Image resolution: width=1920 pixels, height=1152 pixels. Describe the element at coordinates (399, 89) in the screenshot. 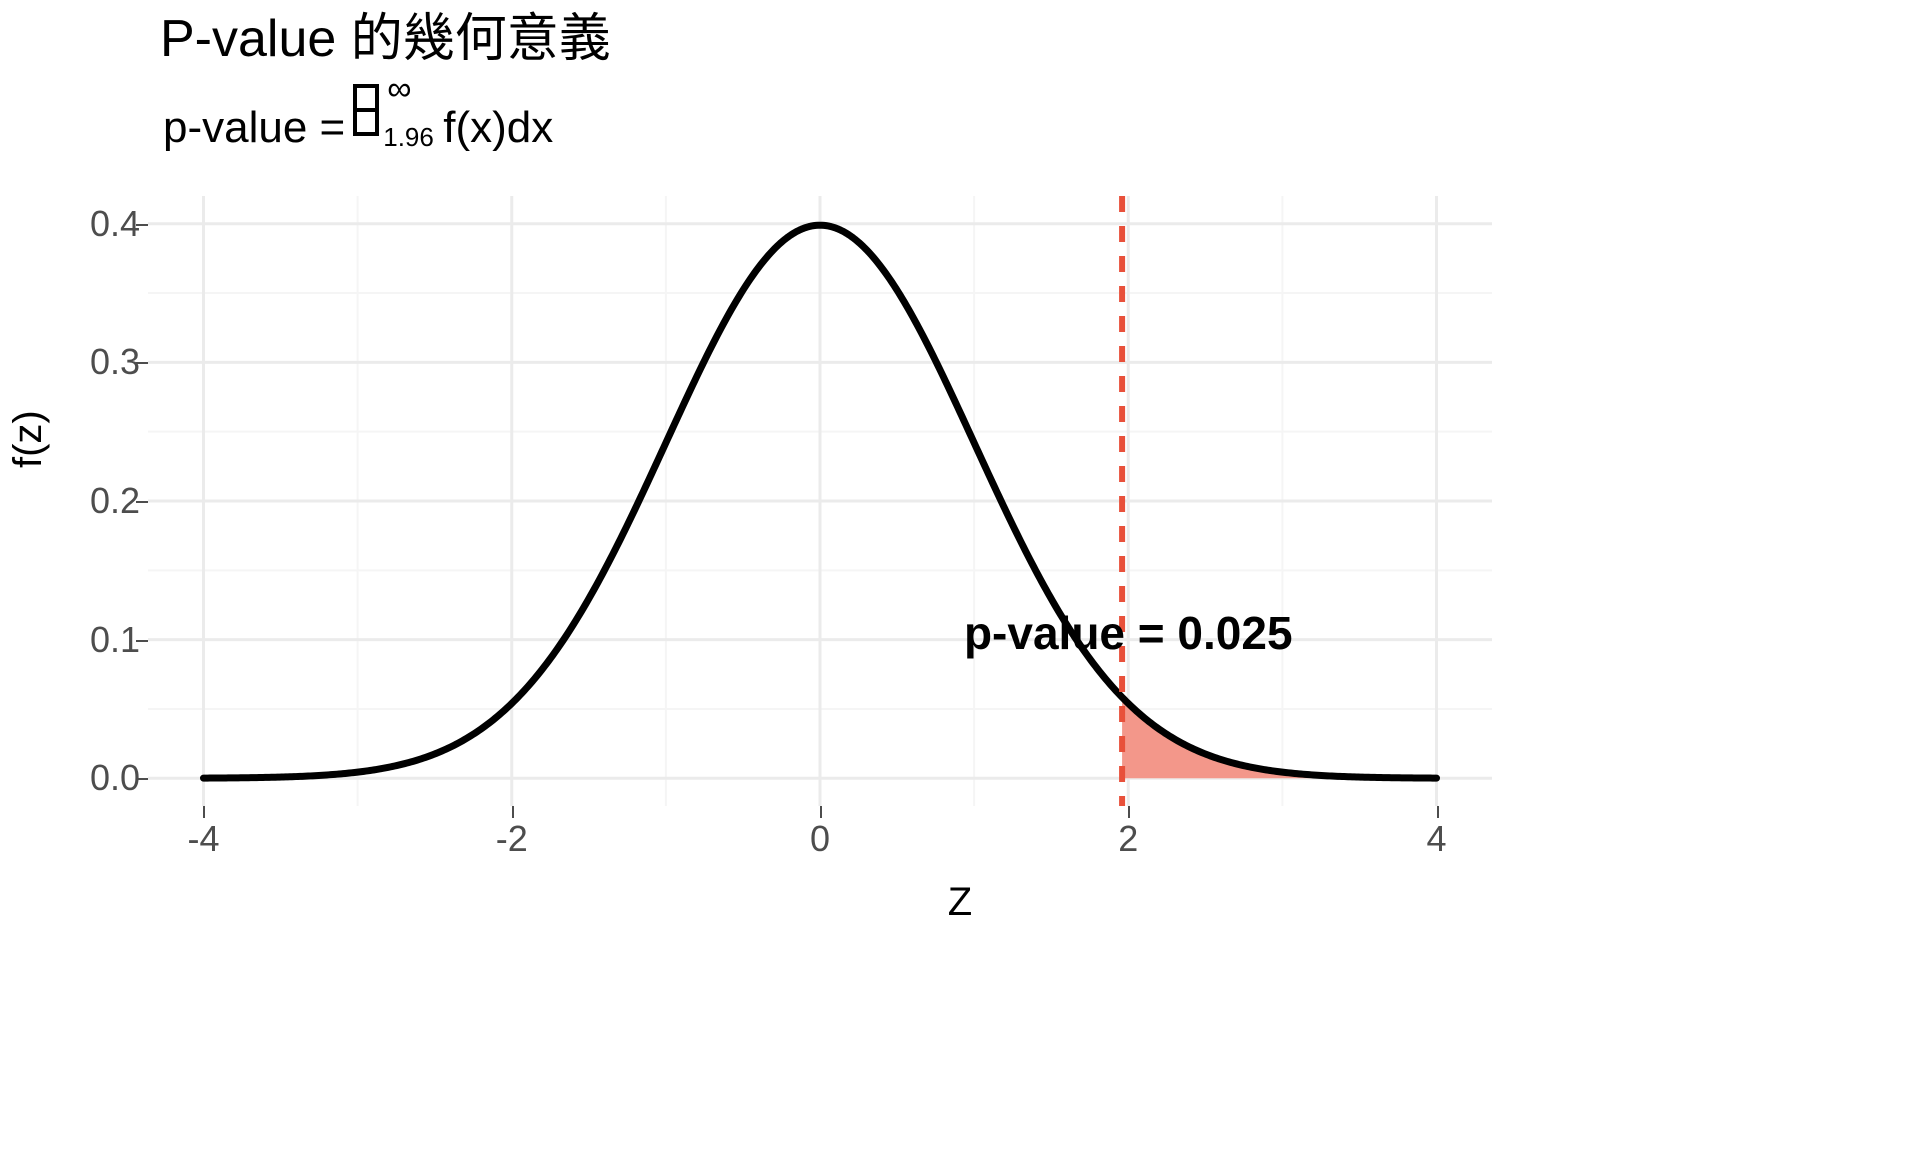

I see `integral-upper-limit: ∞` at that location.